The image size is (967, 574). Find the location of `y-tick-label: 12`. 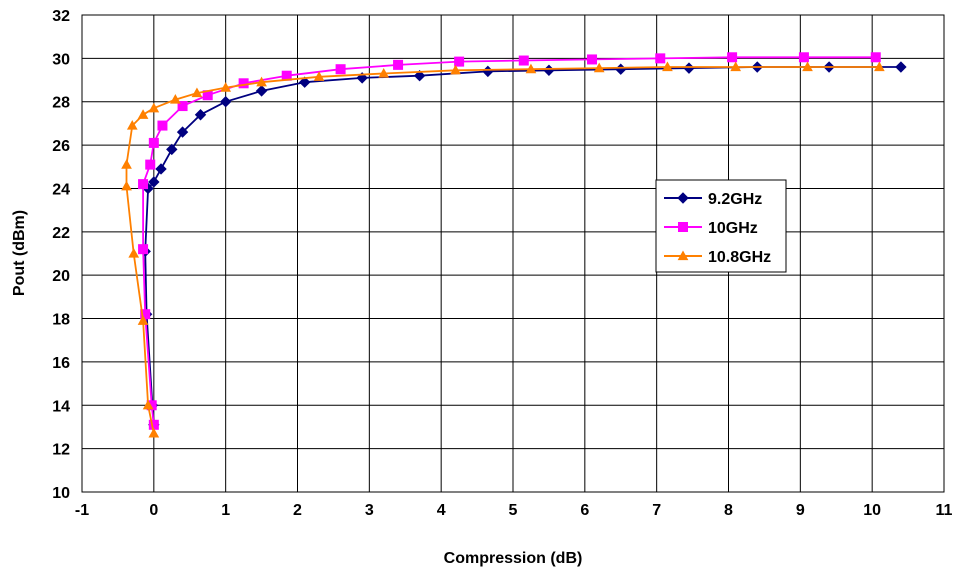

y-tick-label: 12 is located at coordinates (61, 450).